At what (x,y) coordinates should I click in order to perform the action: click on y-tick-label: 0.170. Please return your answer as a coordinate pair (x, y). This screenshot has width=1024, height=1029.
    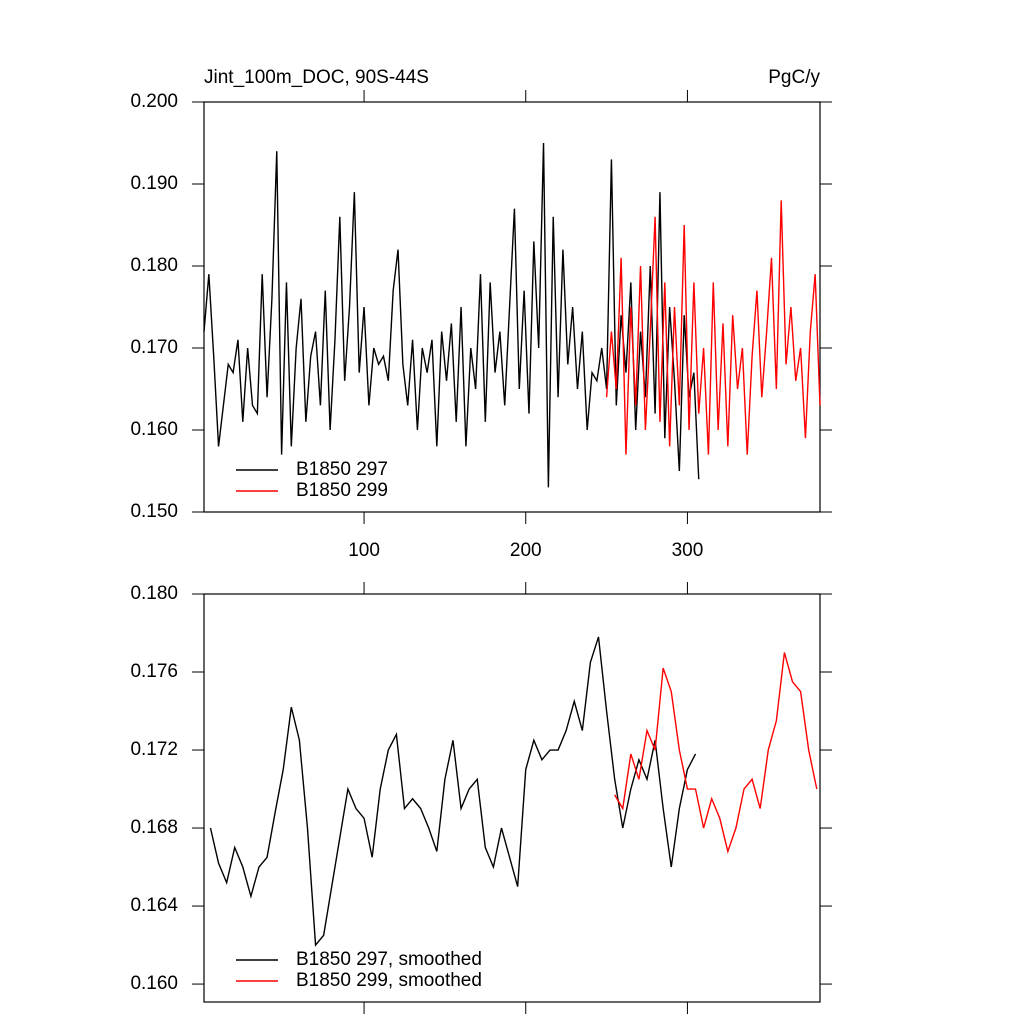
    Looking at the image, I should click on (154, 347).